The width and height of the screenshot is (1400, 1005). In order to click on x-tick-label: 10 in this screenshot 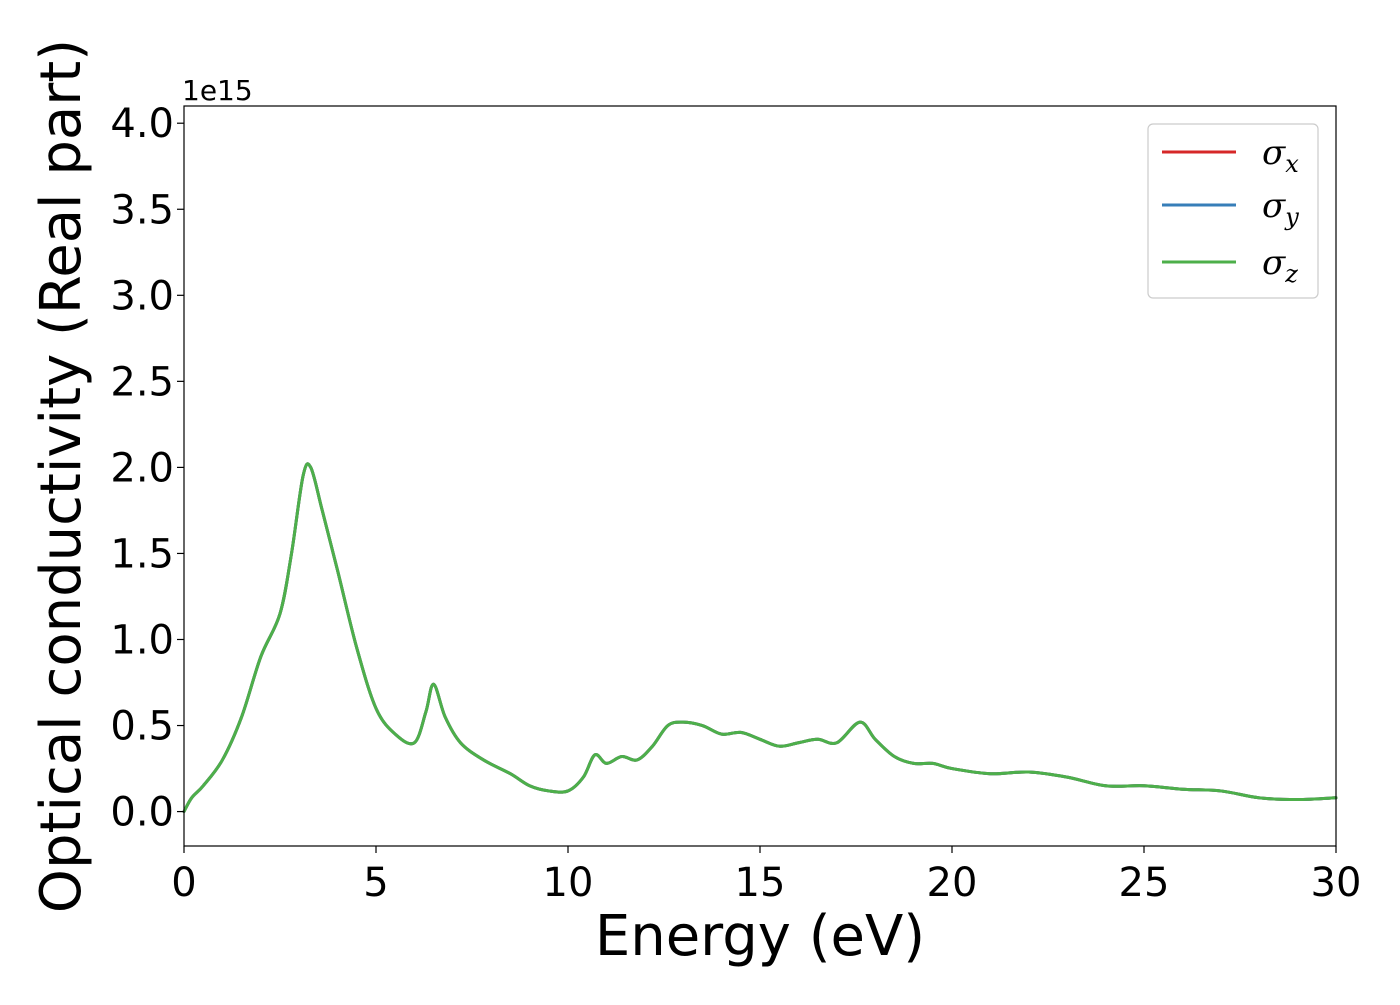, I will do `click(568, 883)`.